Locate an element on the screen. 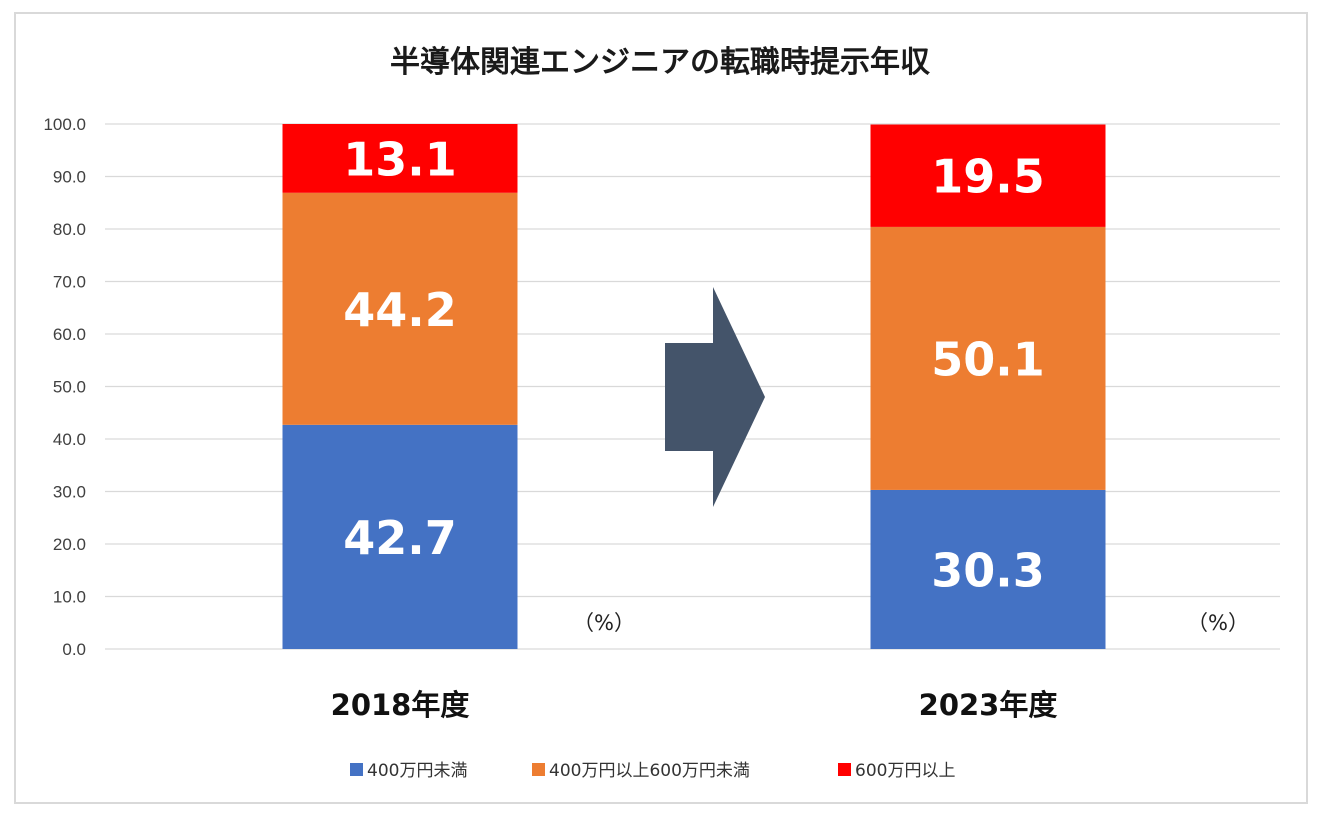  arrow-right-icon is located at coordinates (715, 397).